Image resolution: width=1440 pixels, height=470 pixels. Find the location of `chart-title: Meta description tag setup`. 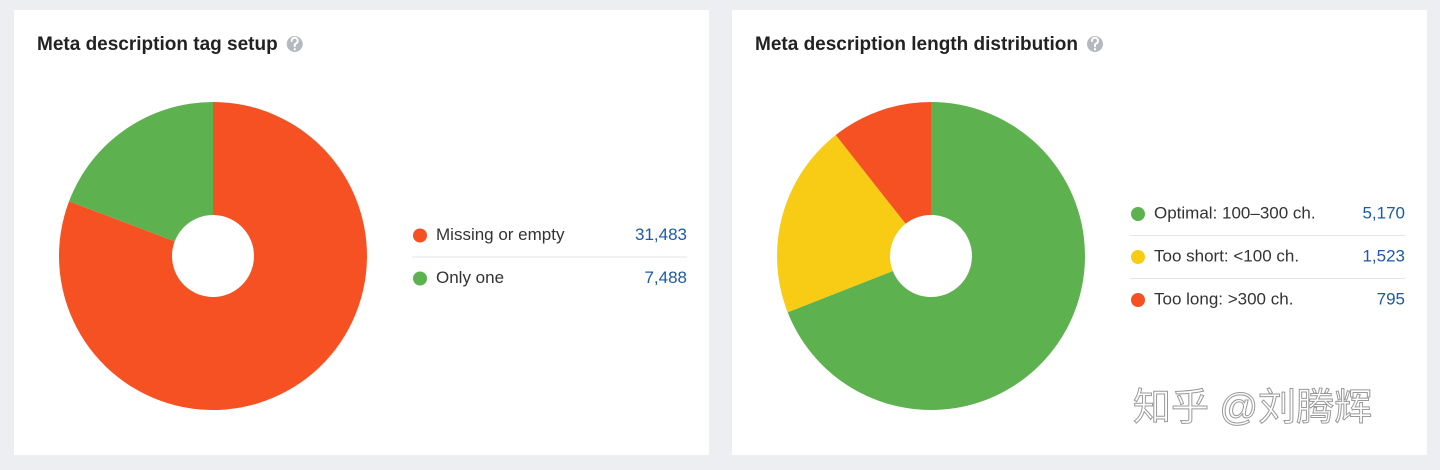

chart-title: Meta description tag setup is located at coordinates (157, 44).